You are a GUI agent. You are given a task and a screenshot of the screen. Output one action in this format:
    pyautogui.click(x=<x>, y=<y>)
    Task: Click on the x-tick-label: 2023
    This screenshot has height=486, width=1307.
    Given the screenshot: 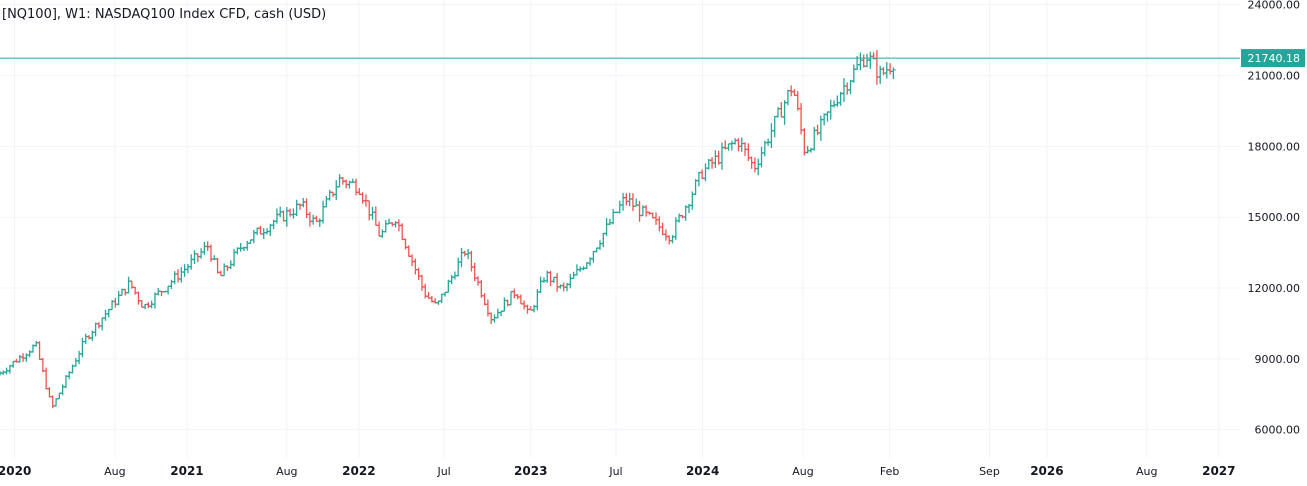 What is the action you would take?
    pyautogui.click(x=530, y=471)
    